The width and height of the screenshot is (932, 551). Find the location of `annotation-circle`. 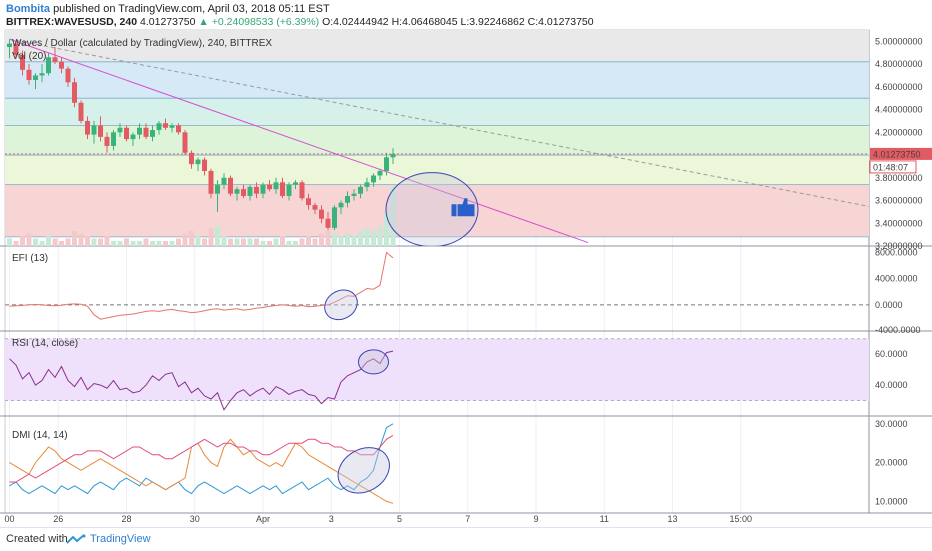

annotation-circle is located at coordinates (374, 362).